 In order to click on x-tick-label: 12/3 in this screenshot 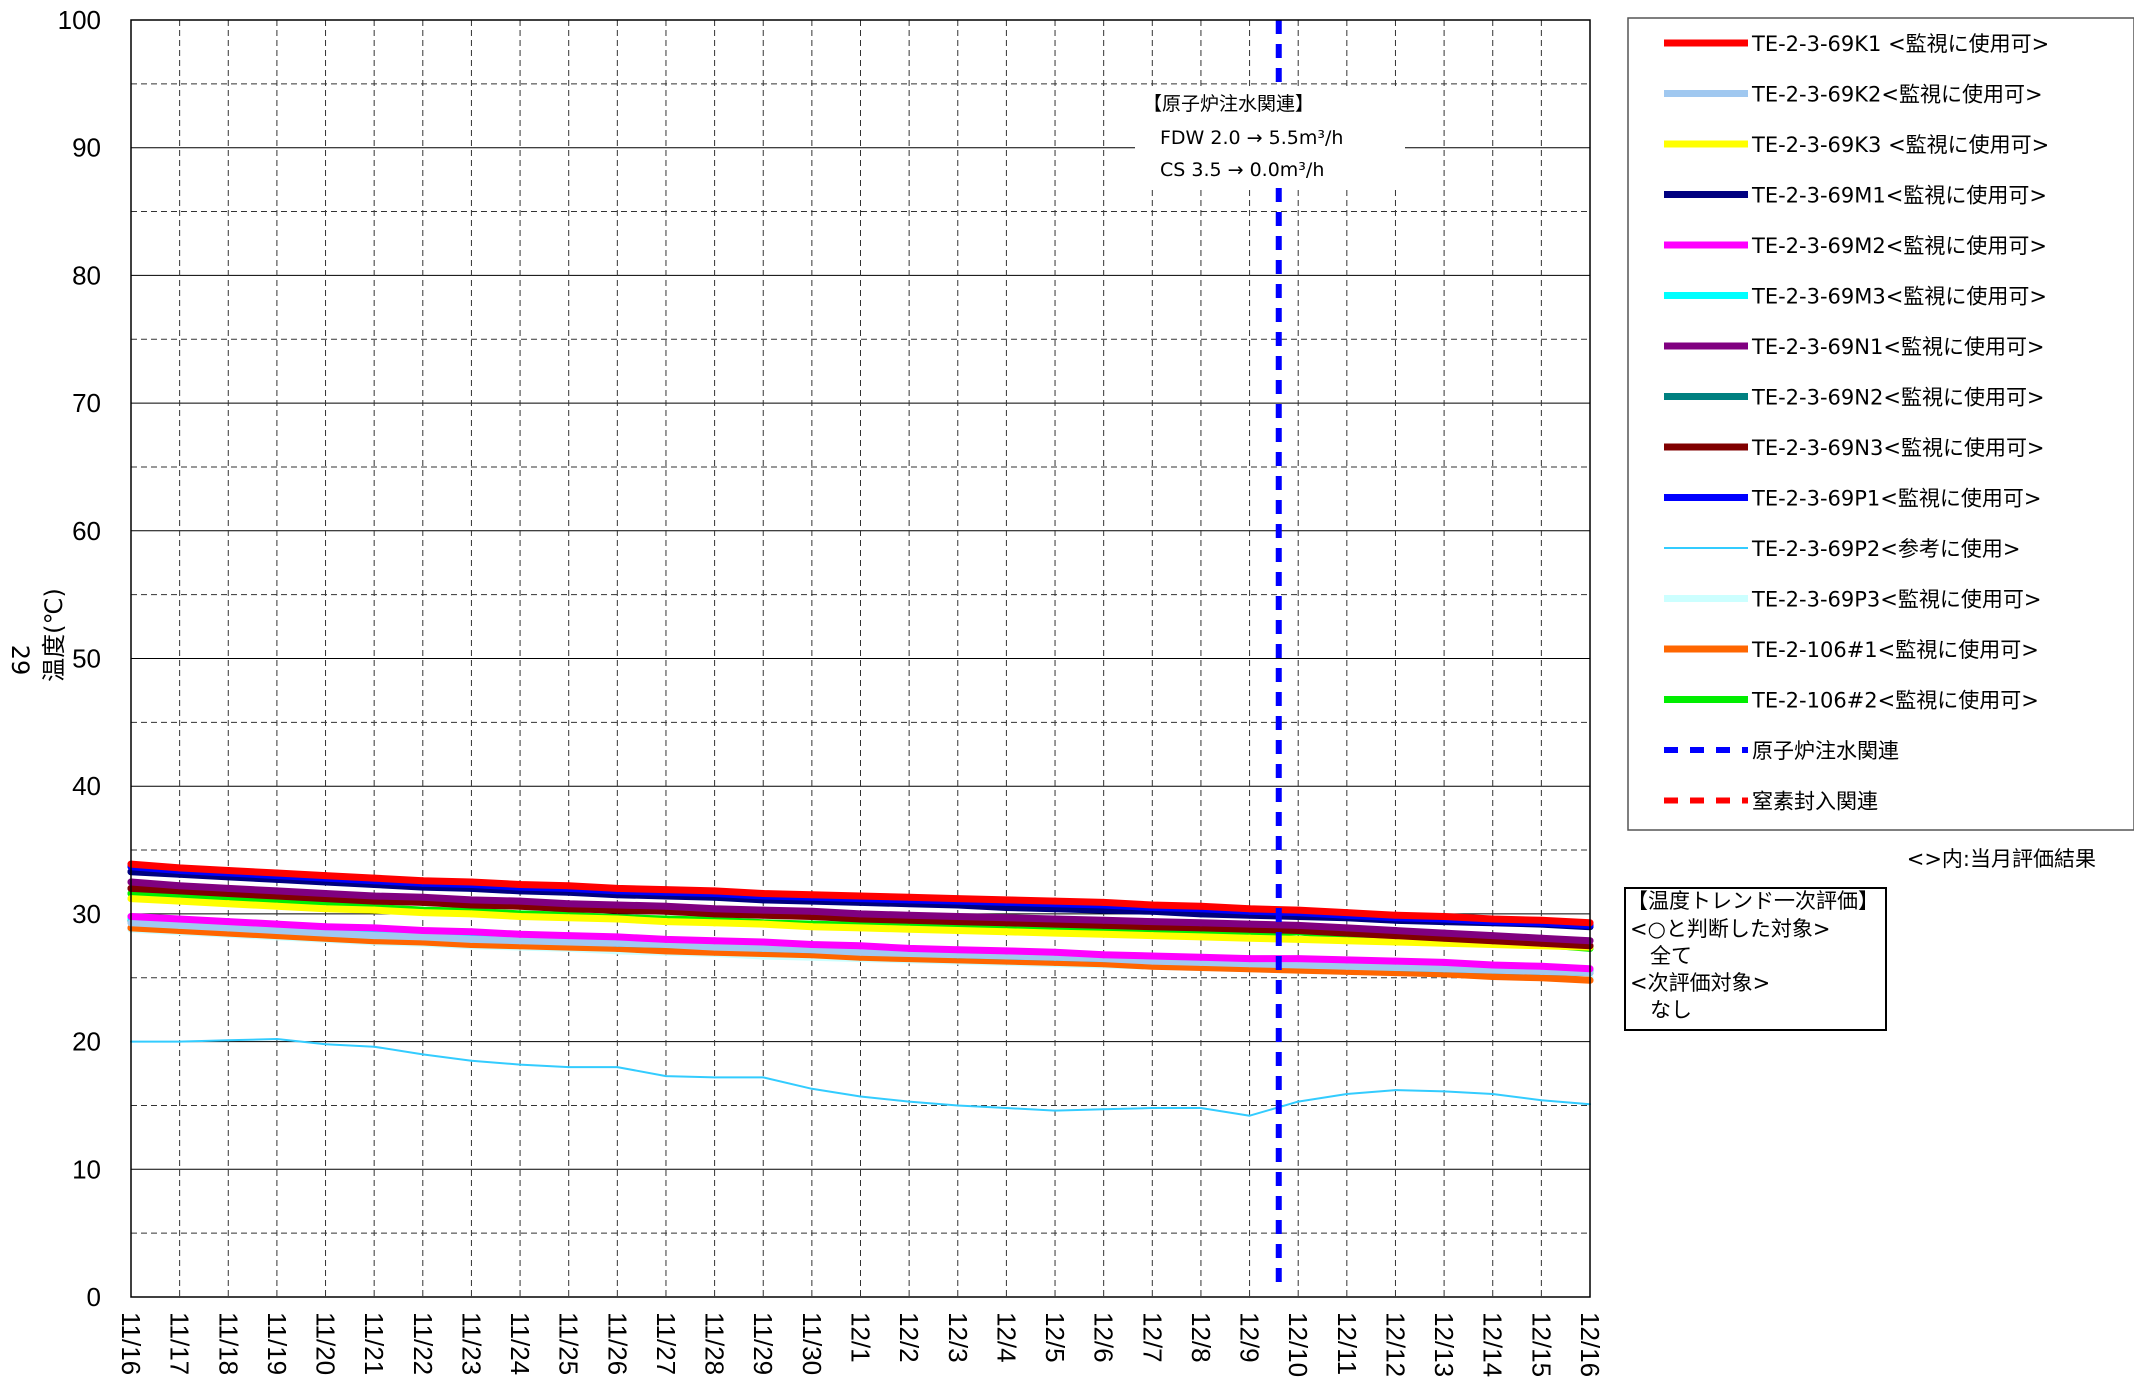, I will do `click(958, 1337)`.